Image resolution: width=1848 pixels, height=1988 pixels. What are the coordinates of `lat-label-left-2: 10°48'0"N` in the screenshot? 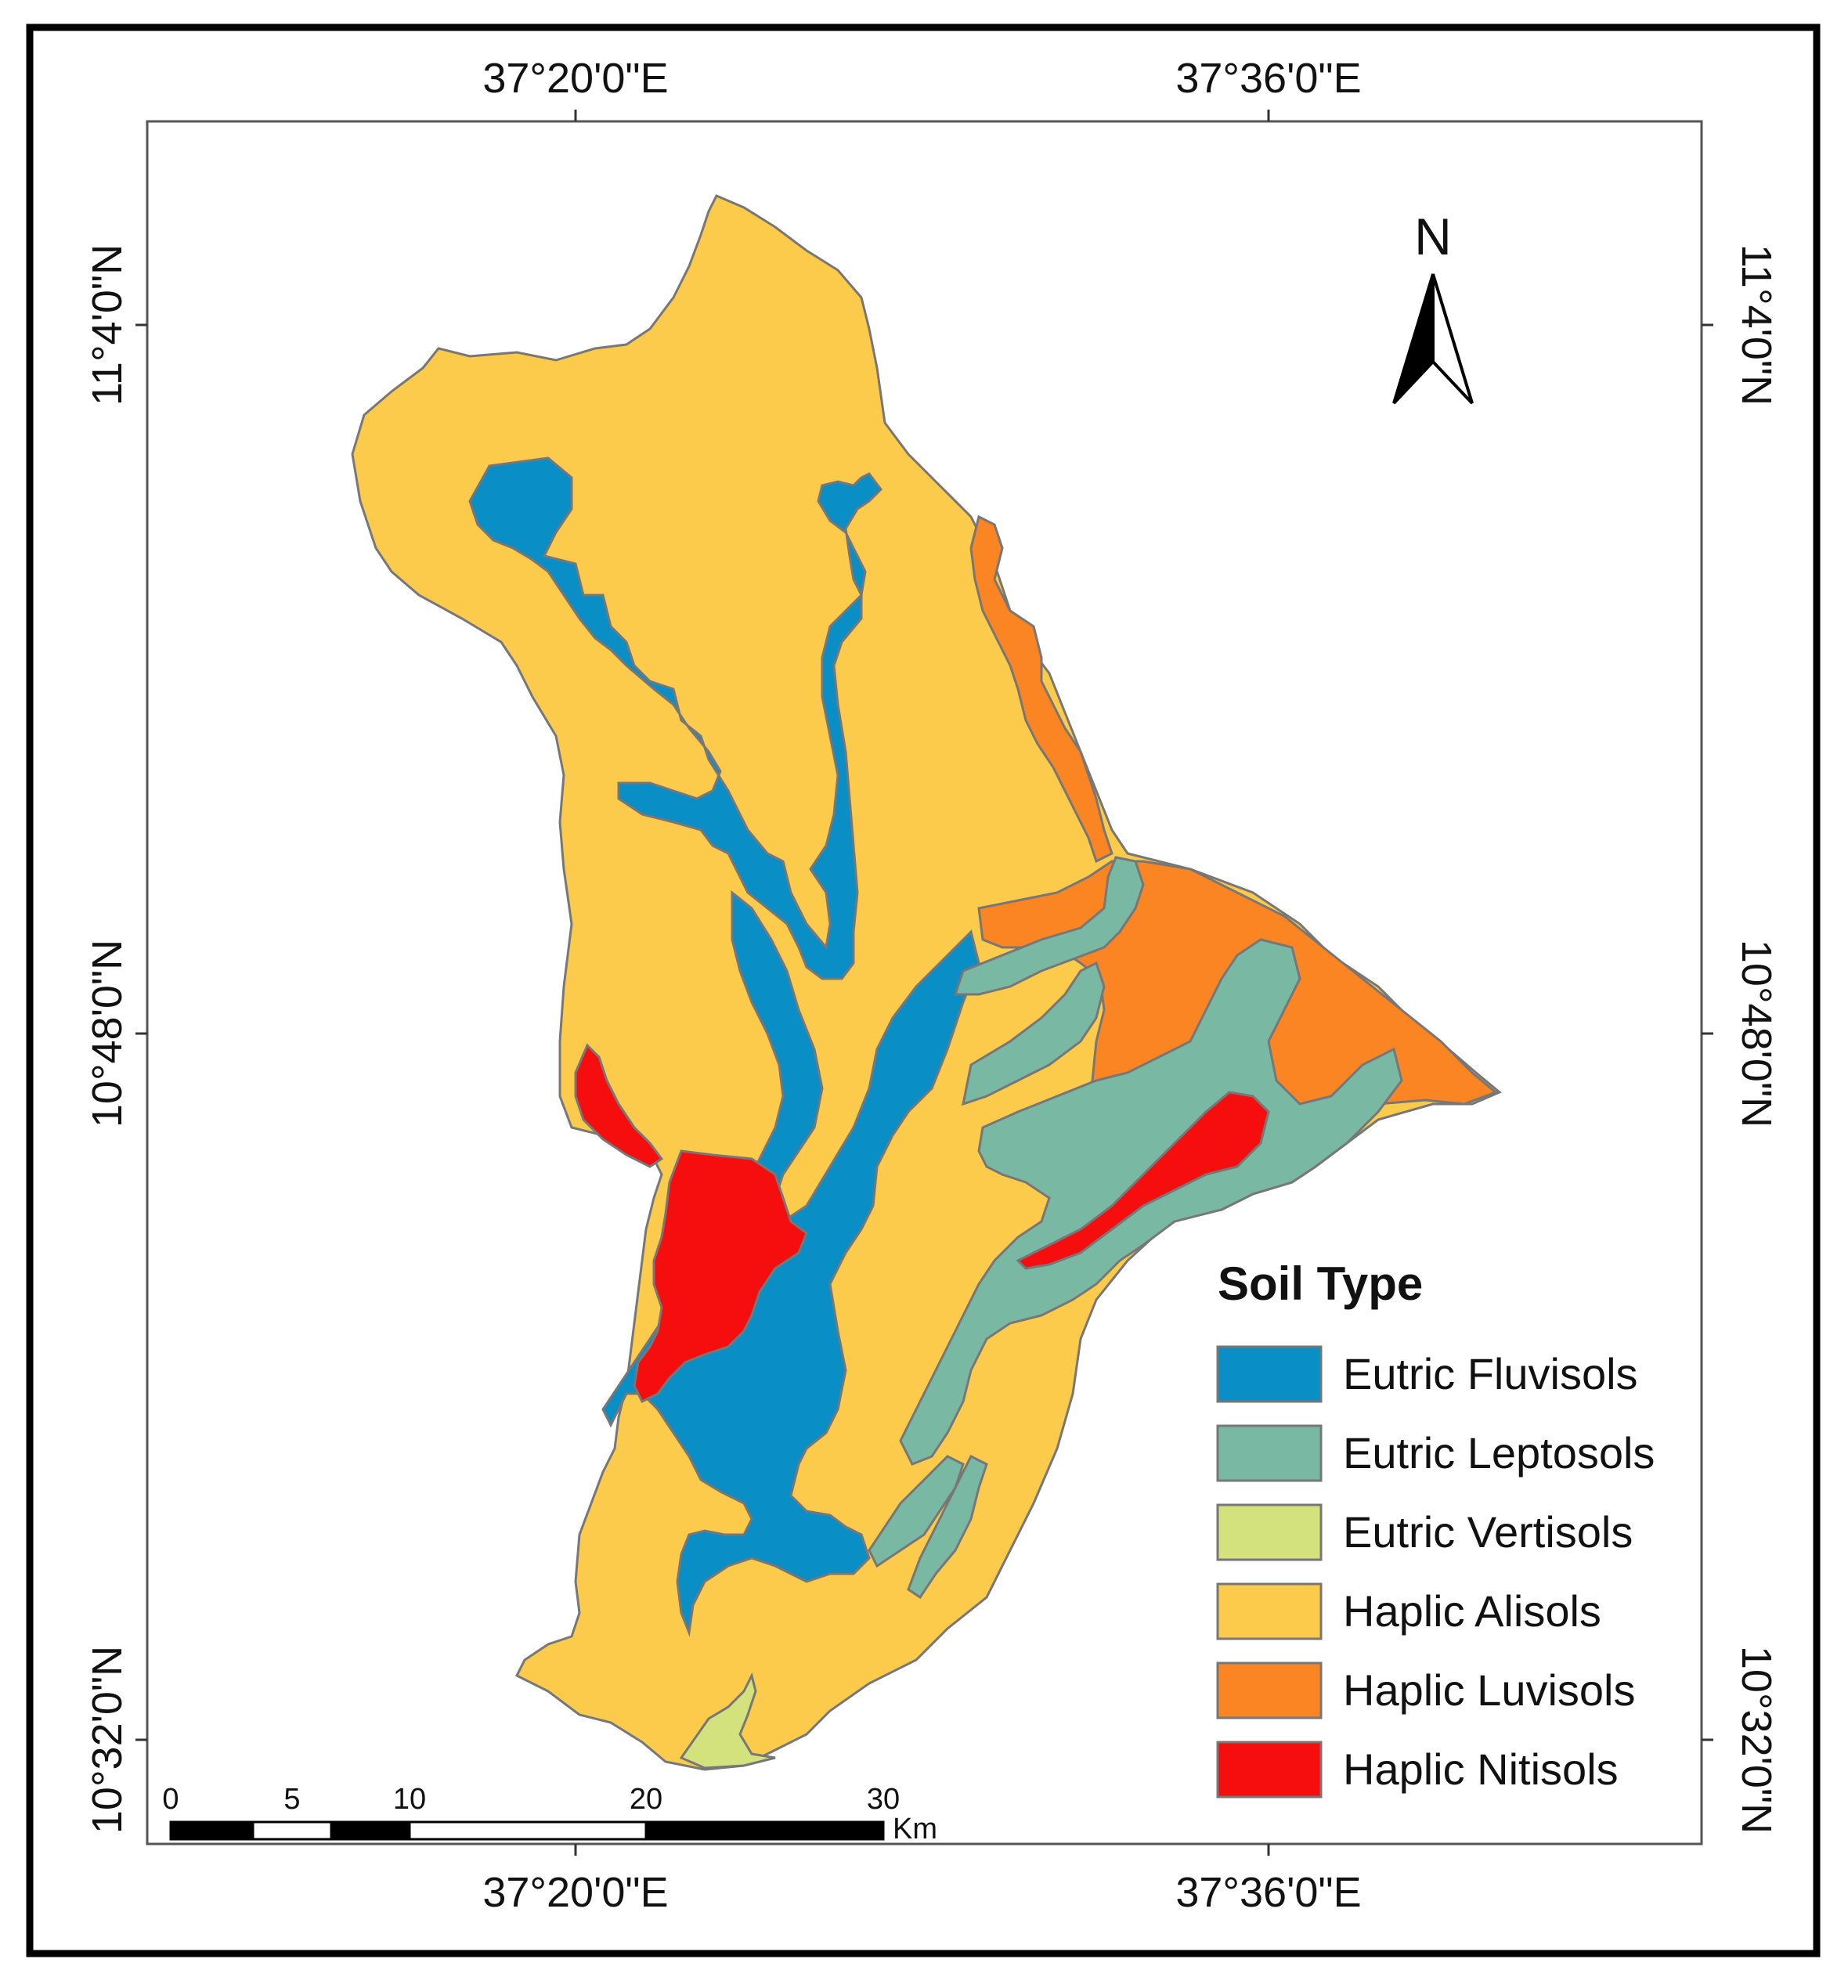 It's located at (107, 1033).